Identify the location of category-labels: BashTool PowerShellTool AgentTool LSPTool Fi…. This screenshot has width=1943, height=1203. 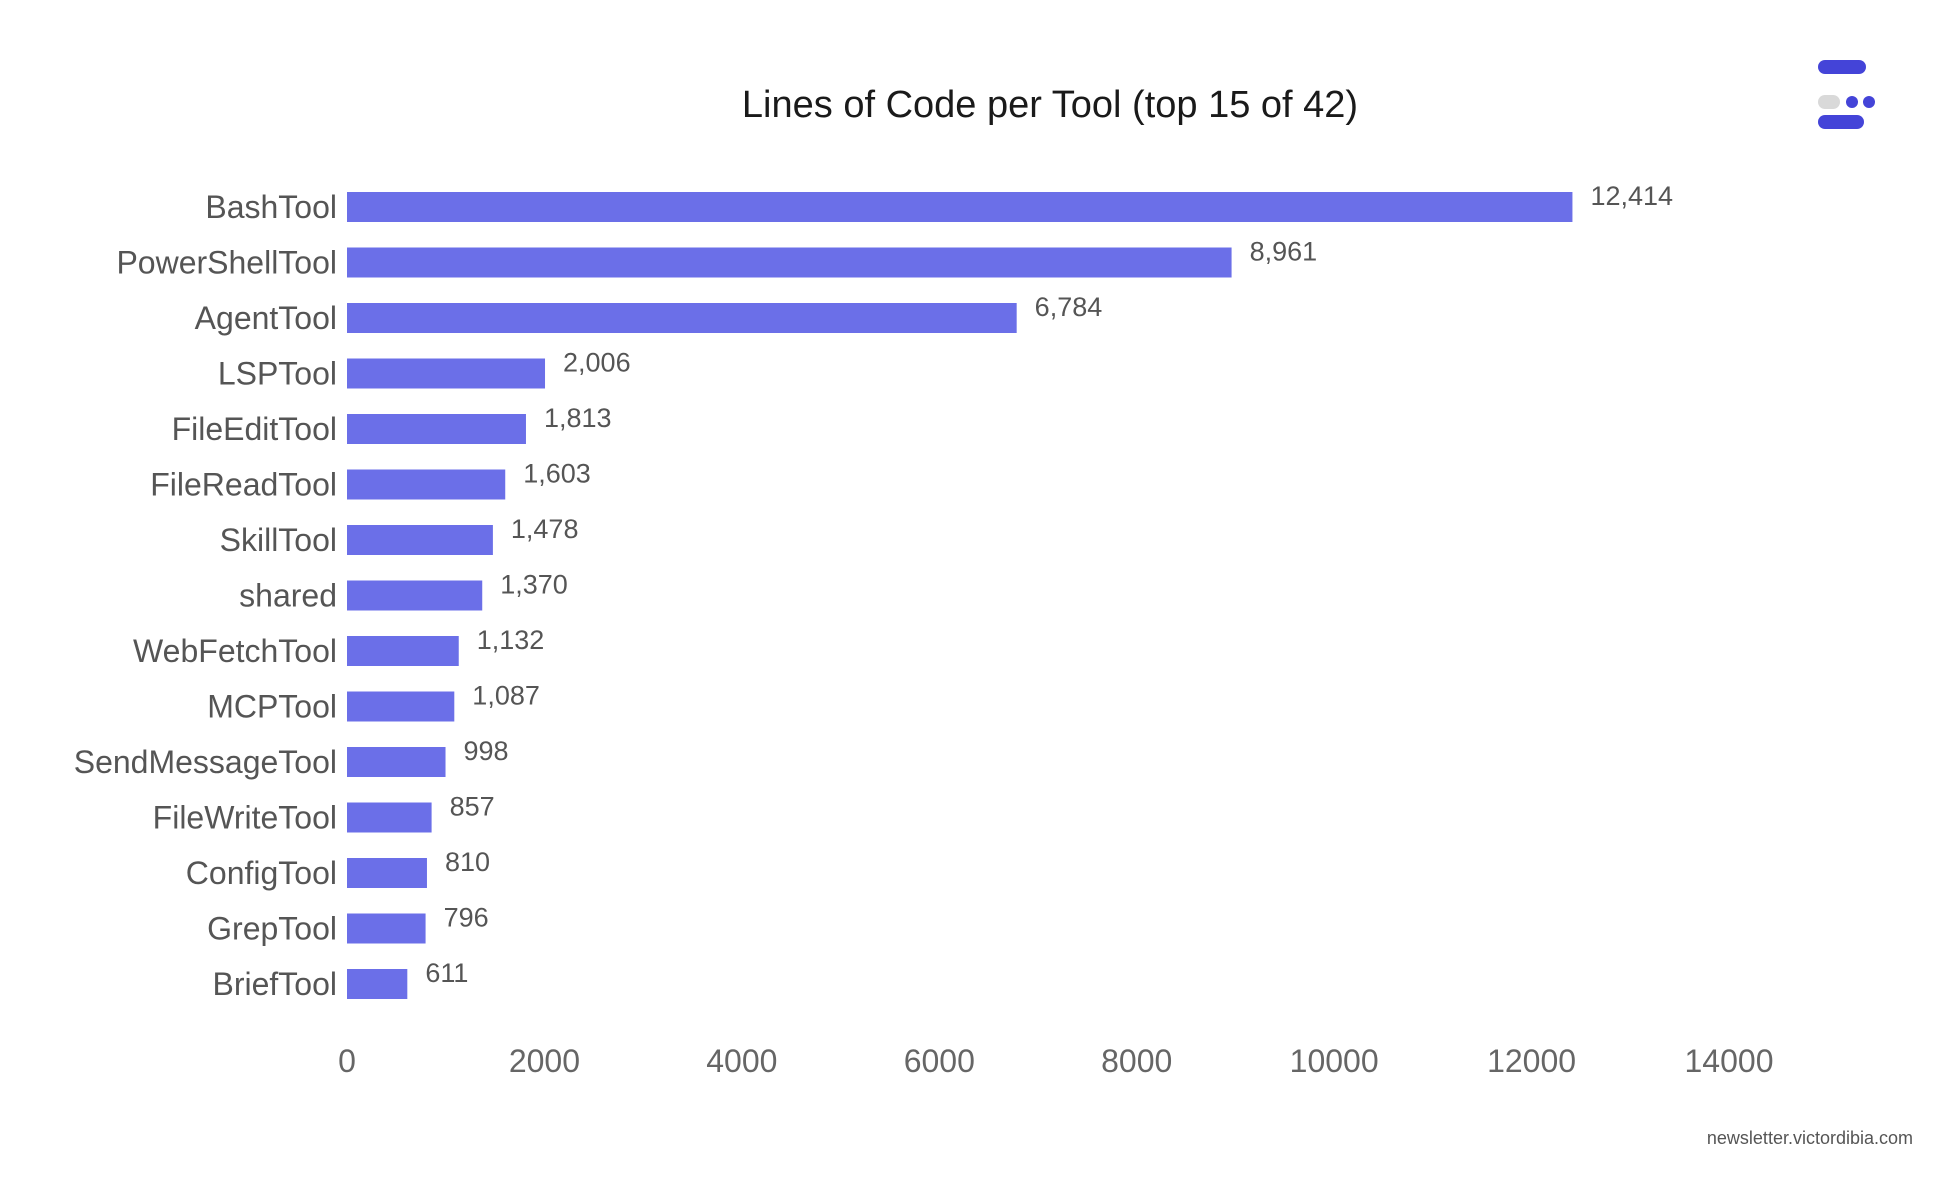
(205, 595).